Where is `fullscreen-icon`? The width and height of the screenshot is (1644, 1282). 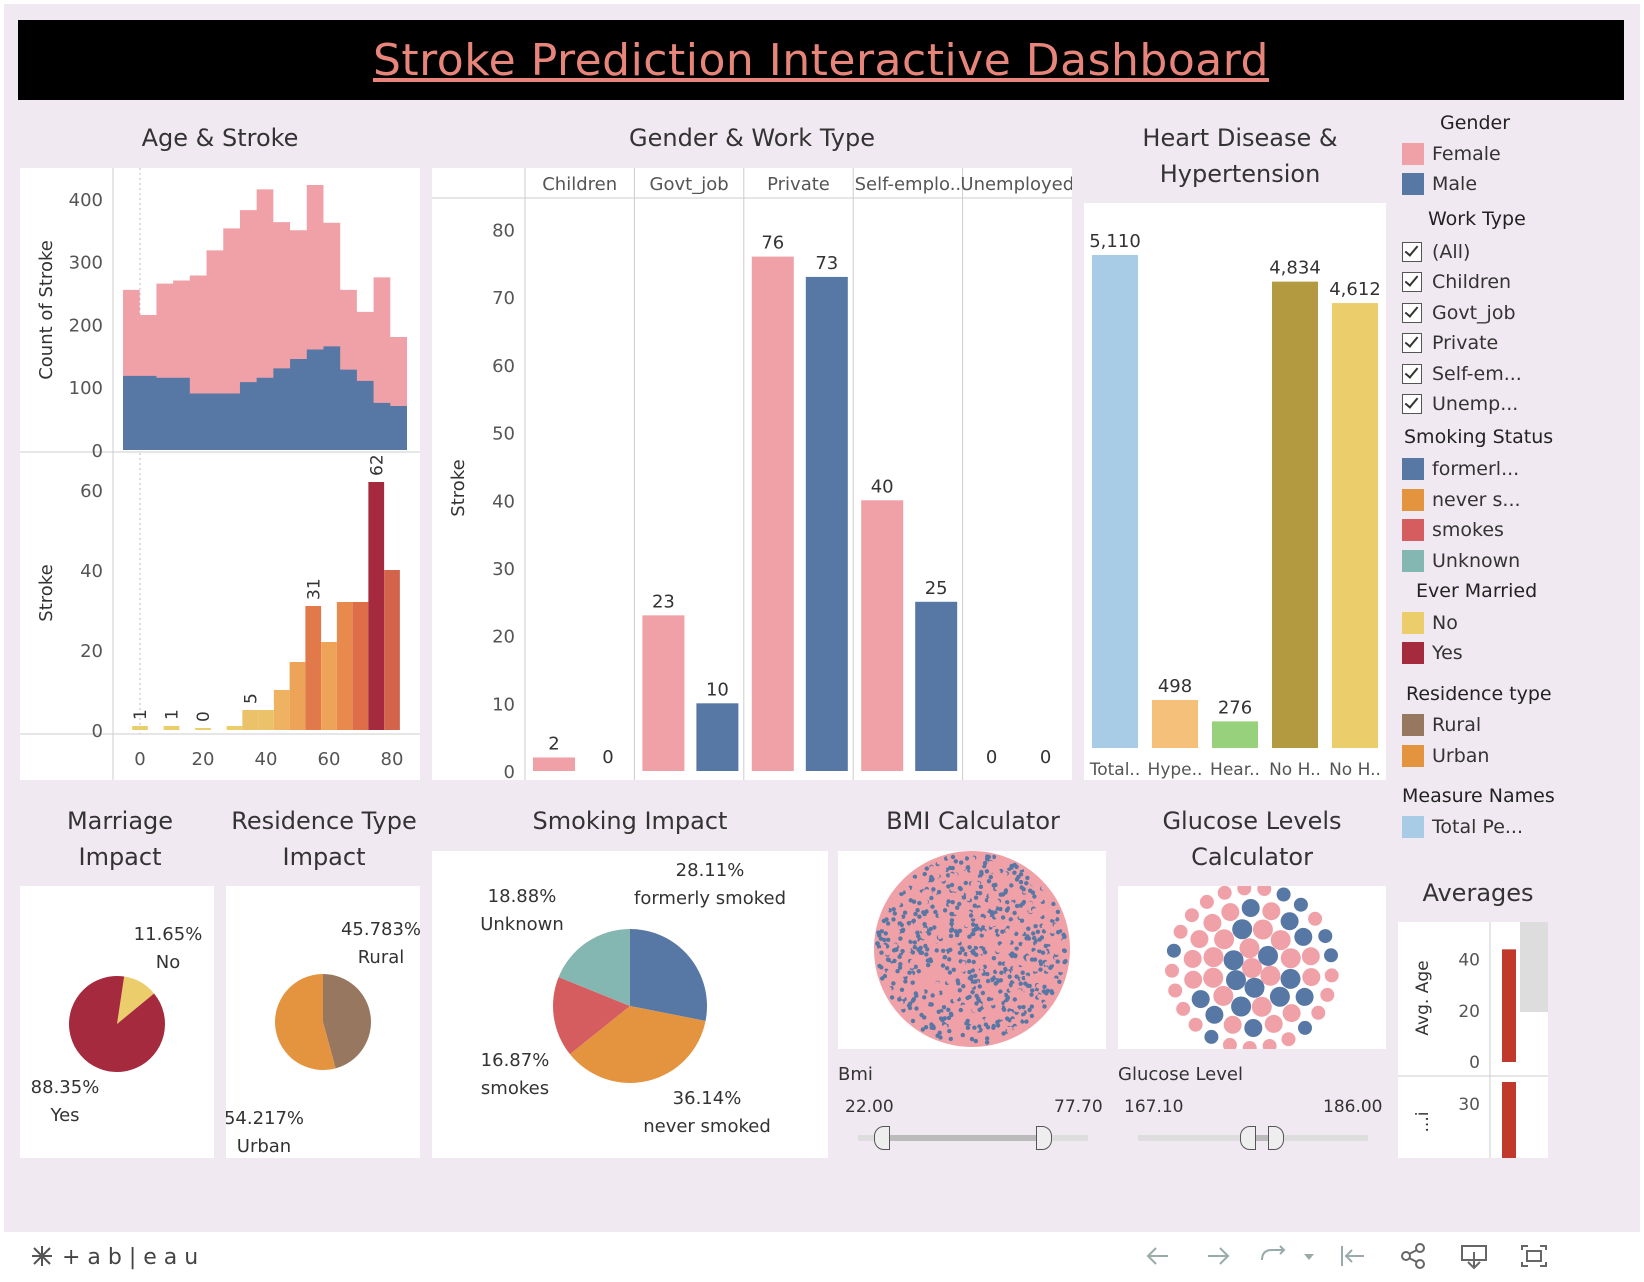
fullscreen-icon is located at coordinates (1534, 1256).